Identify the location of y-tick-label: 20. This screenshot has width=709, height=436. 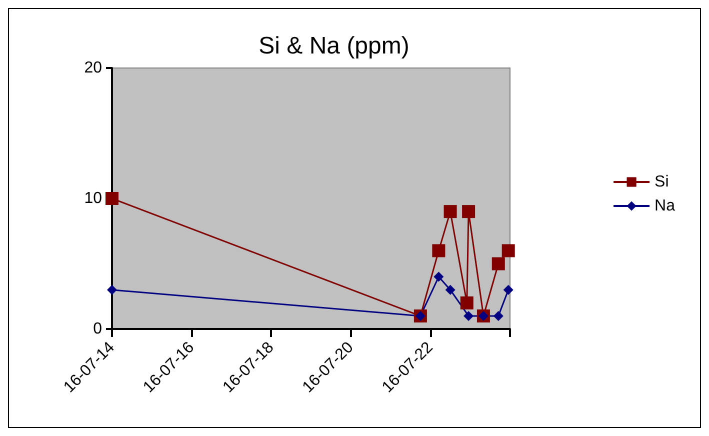
(93, 68).